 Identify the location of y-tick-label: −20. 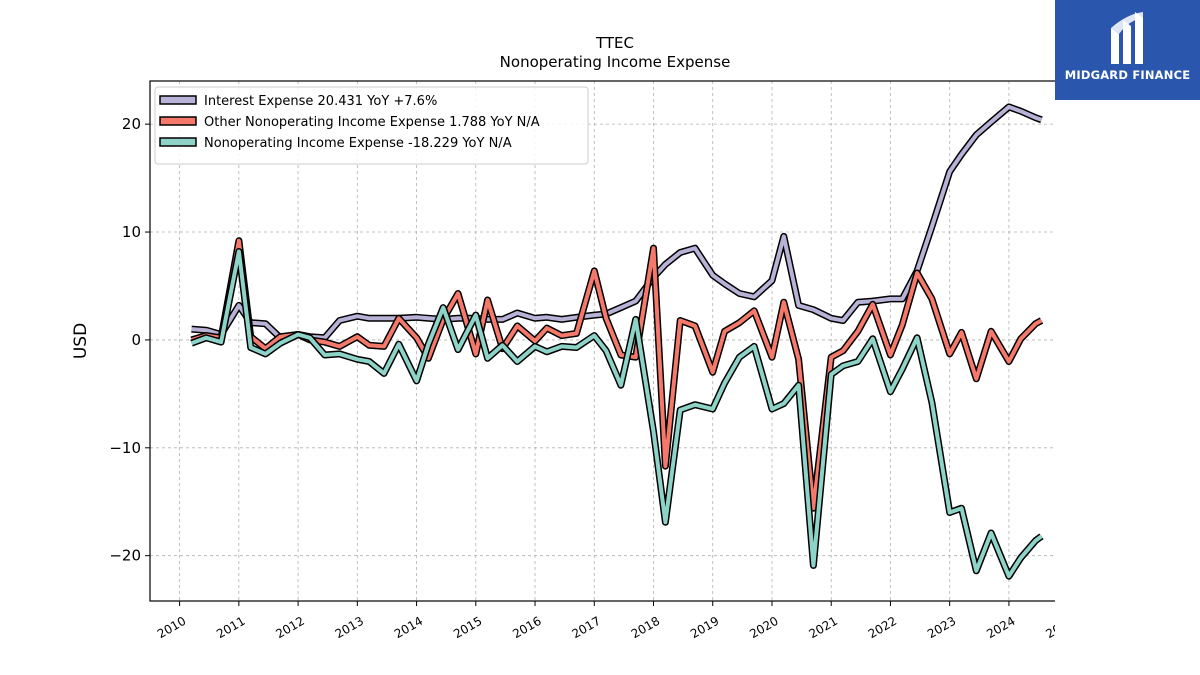
(125, 556).